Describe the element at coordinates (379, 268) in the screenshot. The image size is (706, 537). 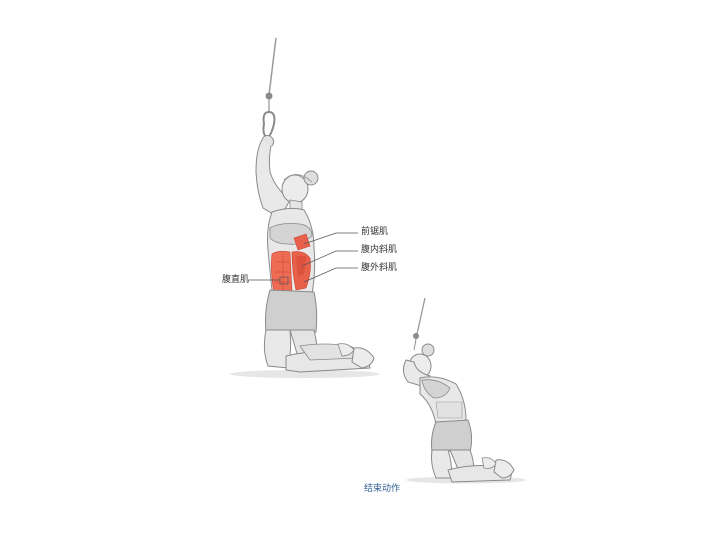
I see `label-external-oblique: 腹外斜肌` at that location.